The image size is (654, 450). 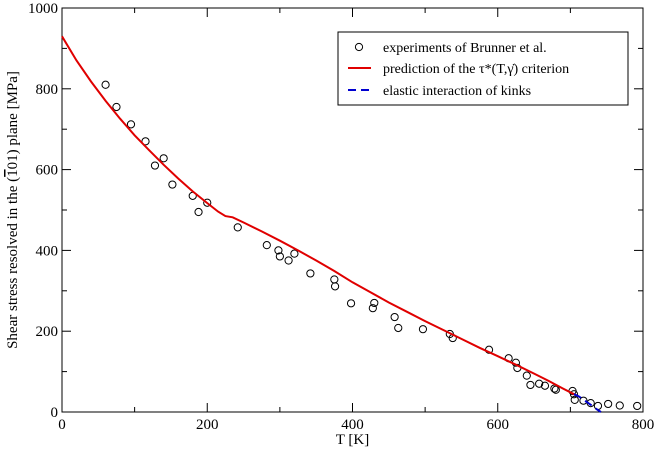 I want to click on x-axis-label: T [K], so click(x=352, y=440).